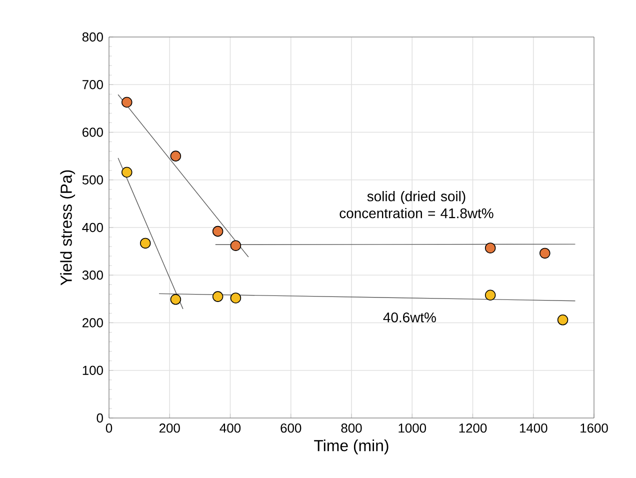 This screenshot has height=478, width=636. Describe the element at coordinates (109, 428) in the screenshot. I see `x-tick-label: 0` at that location.